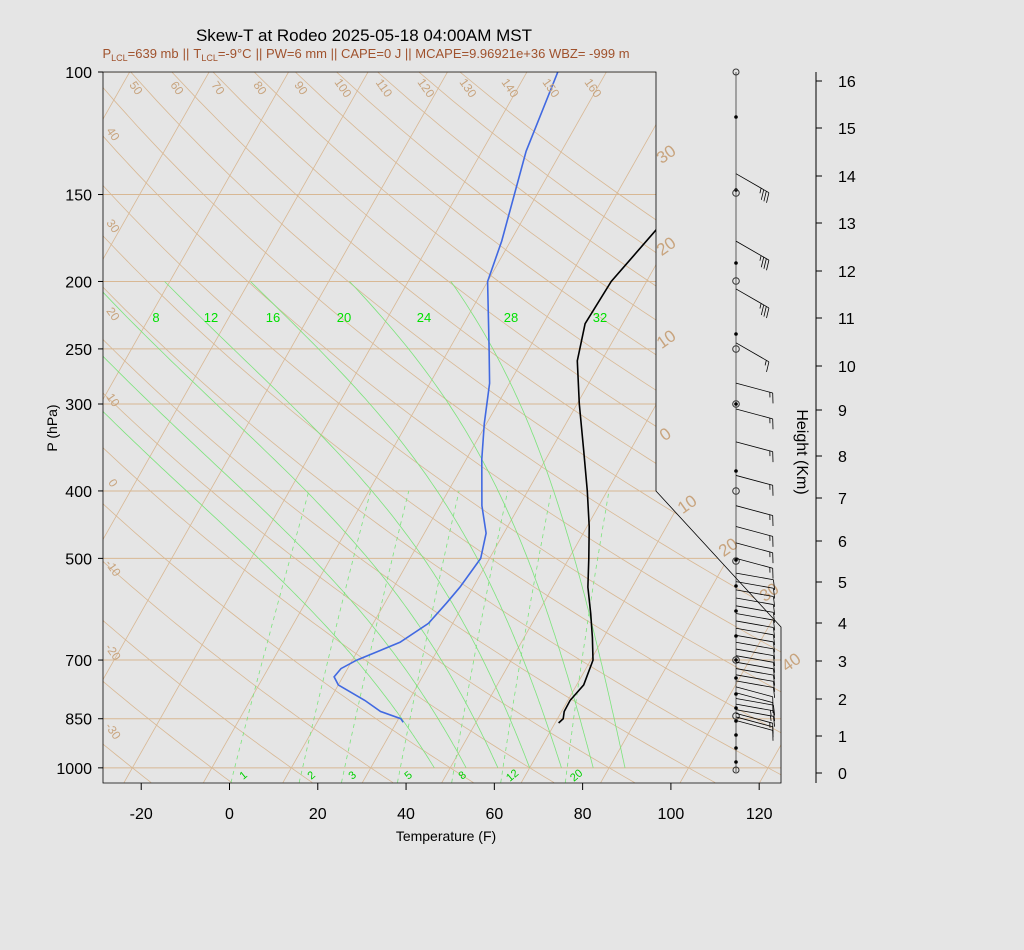 This screenshot has width=1024, height=950. What do you see at coordinates (842, 457) in the screenshot?
I see `height-tick-label: 8` at bounding box center [842, 457].